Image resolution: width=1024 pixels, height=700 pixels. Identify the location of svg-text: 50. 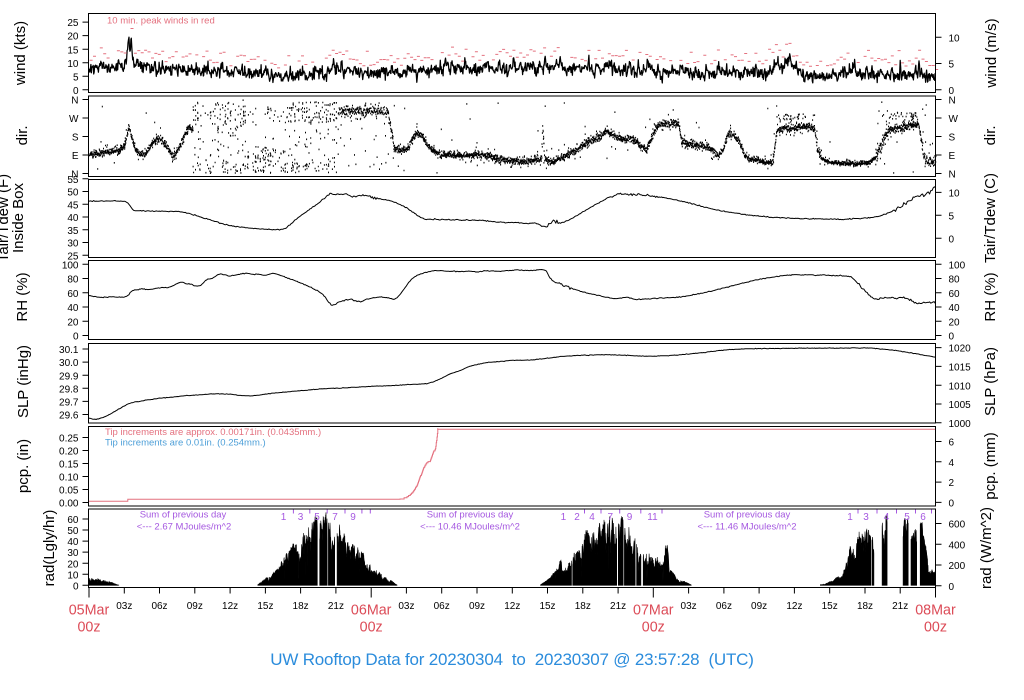
(73, 531).